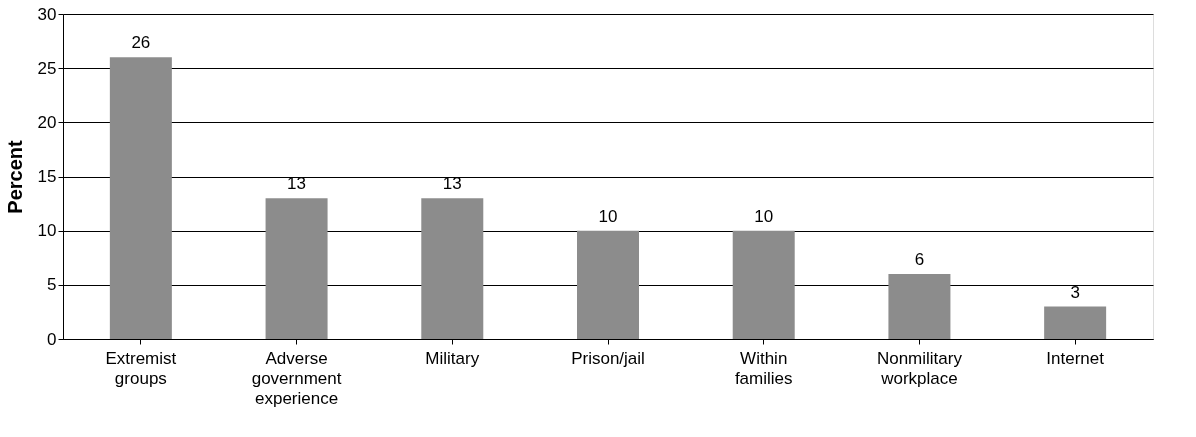 The height and width of the screenshot is (437, 1196). I want to click on y-tick-label: 20, so click(47, 122).